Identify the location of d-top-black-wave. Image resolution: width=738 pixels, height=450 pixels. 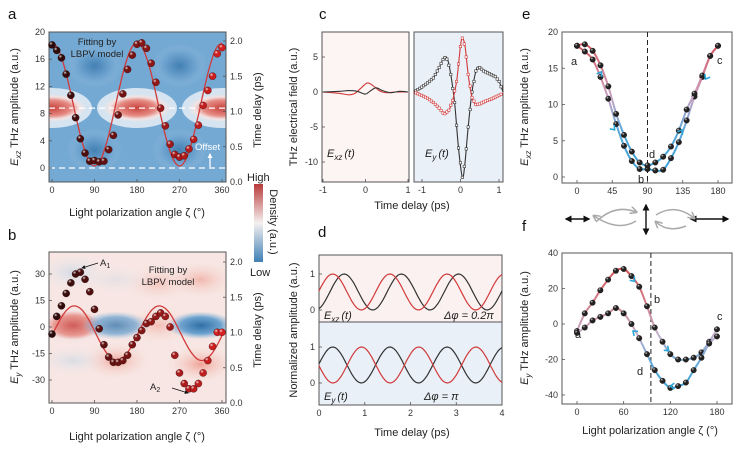
(410, 292).